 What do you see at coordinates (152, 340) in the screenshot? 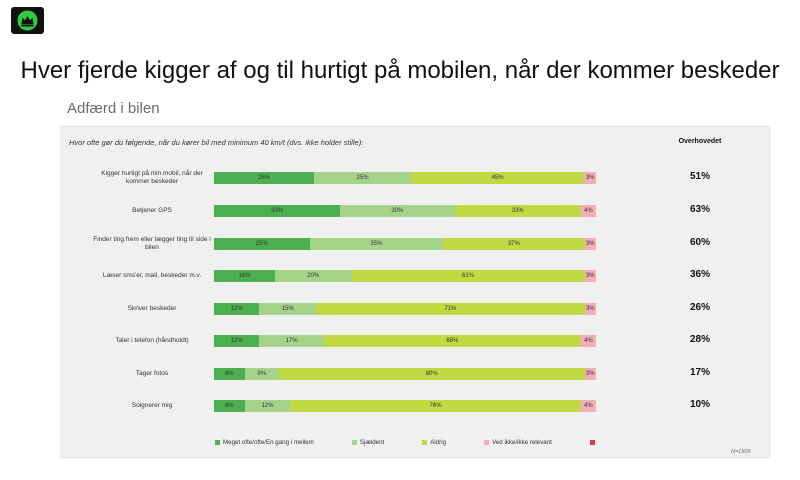
I see `category-label: Taler i telefon (håndholdt)` at bounding box center [152, 340].